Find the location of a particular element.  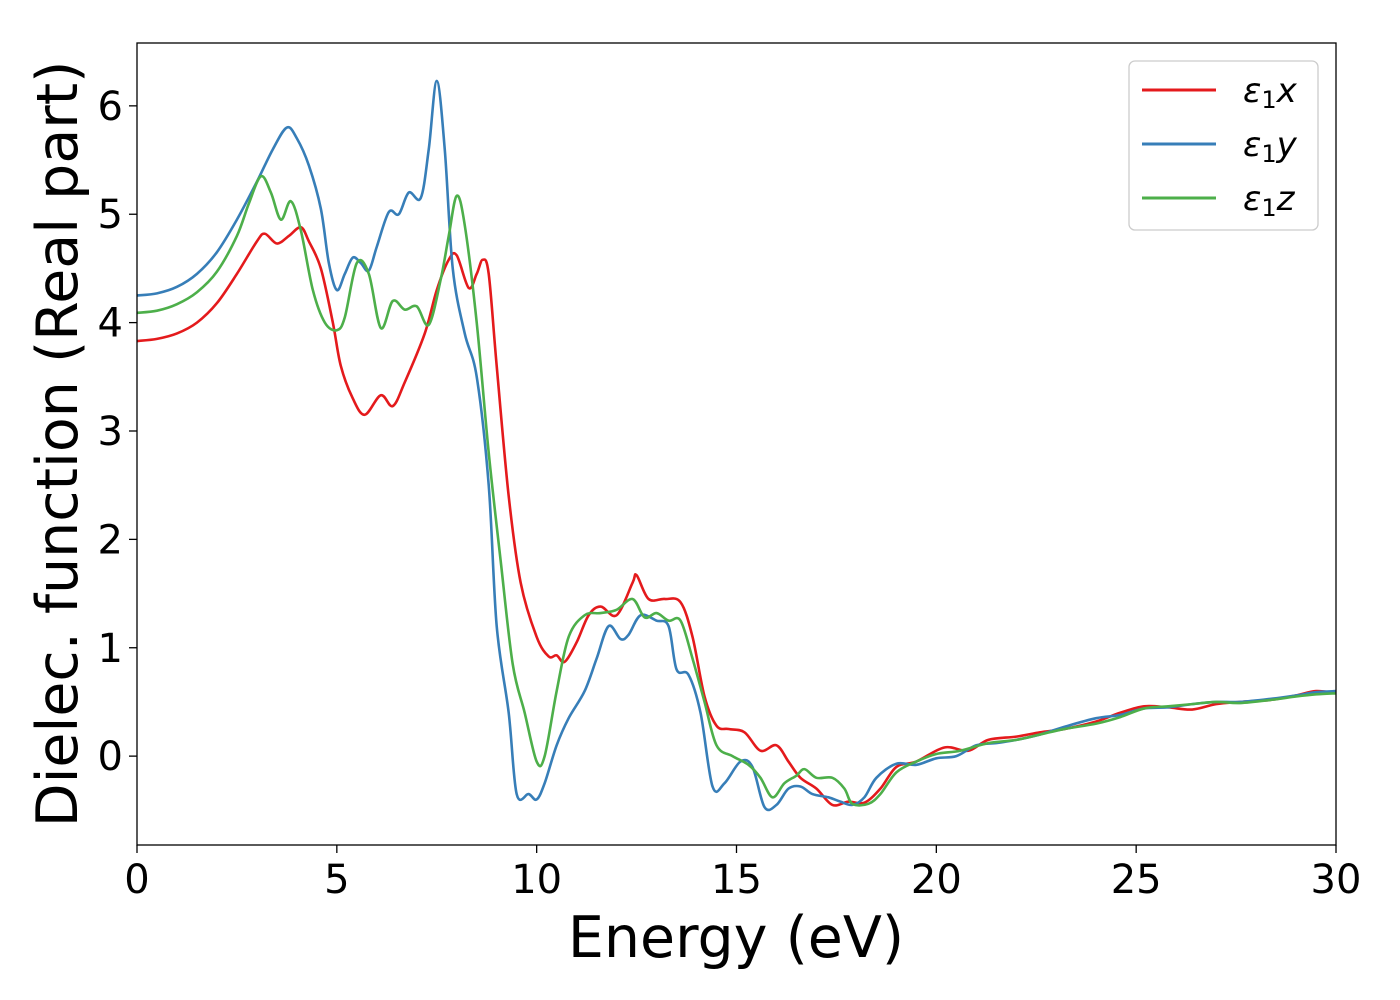

x-tick-label: 25 is located at coordinates (1136, 880).